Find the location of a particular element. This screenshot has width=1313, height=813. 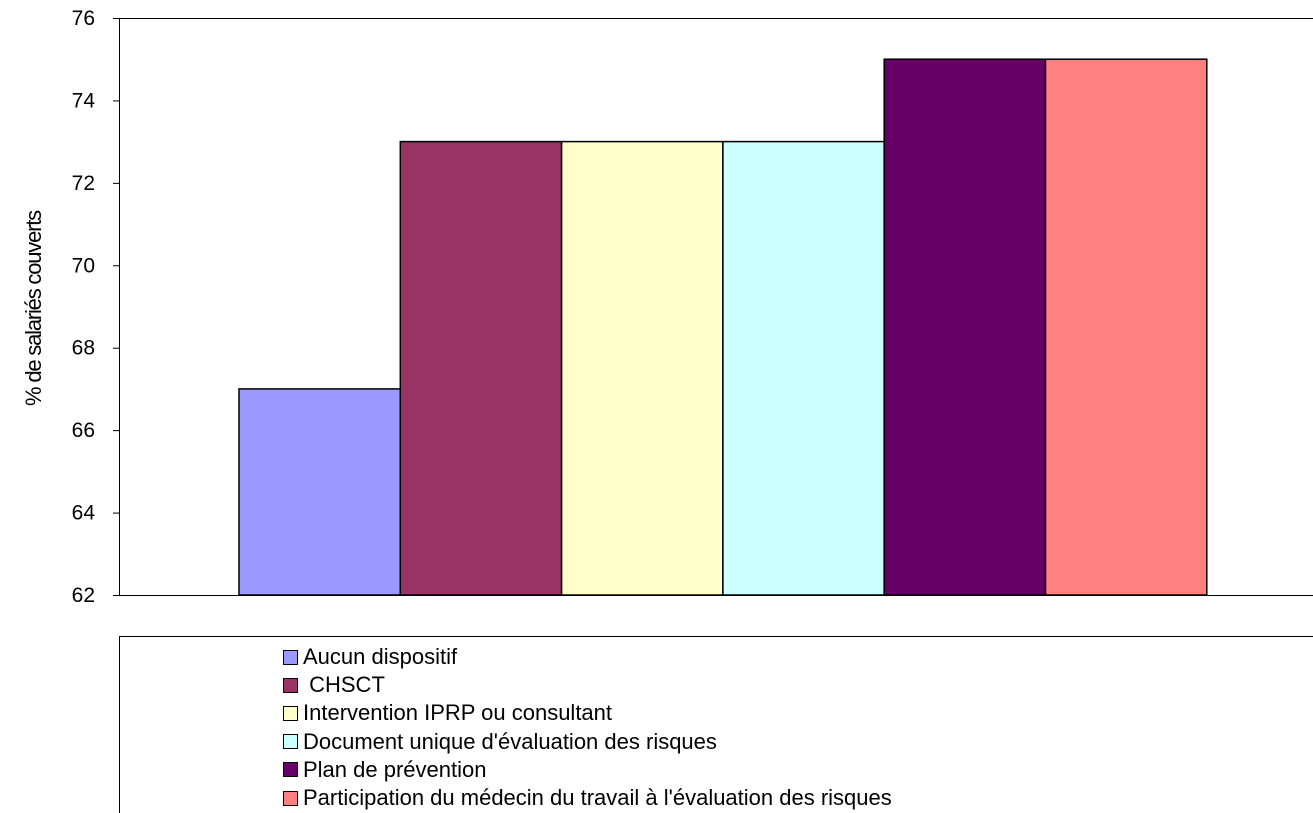

legend-label: Document unique d'évaluation des risques is located at coordinates (510, 741).